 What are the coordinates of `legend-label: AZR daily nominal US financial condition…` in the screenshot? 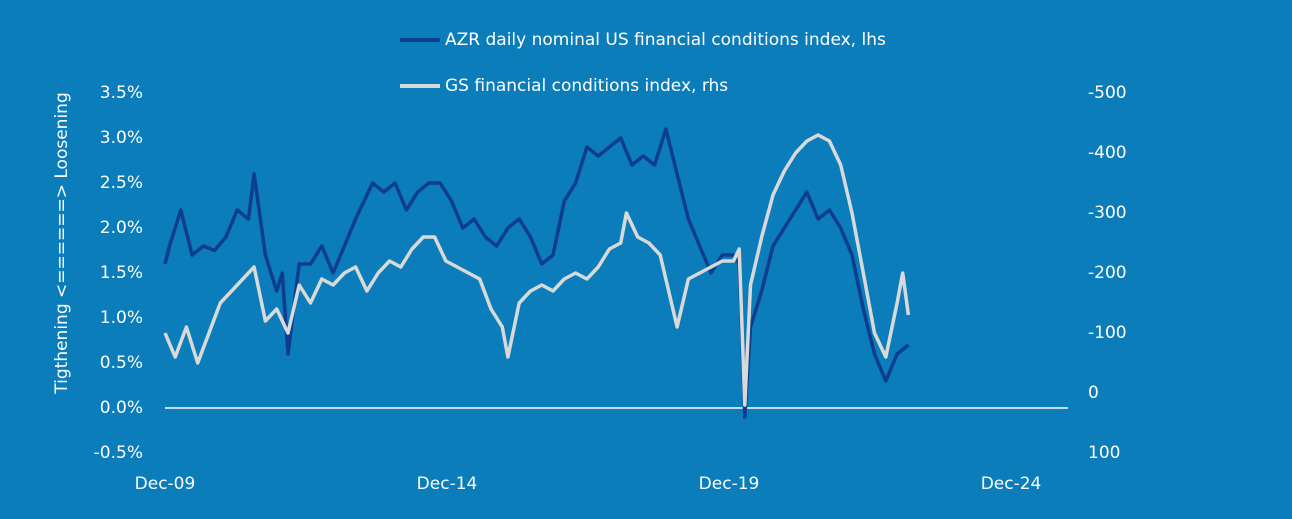 It's located at (665, 40).